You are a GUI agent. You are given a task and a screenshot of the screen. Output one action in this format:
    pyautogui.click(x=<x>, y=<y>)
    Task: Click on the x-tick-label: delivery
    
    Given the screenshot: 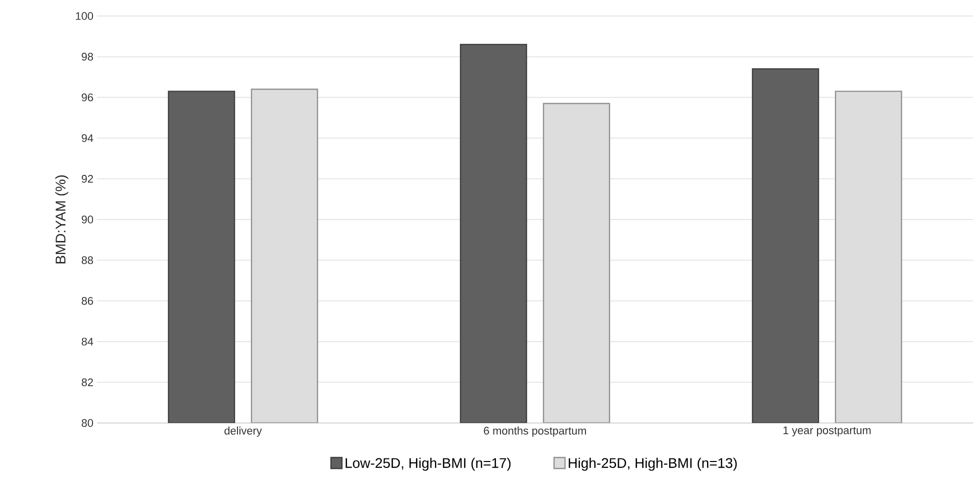 What is the action you would take?
    pyautogui.click(x=243, y=431)
    